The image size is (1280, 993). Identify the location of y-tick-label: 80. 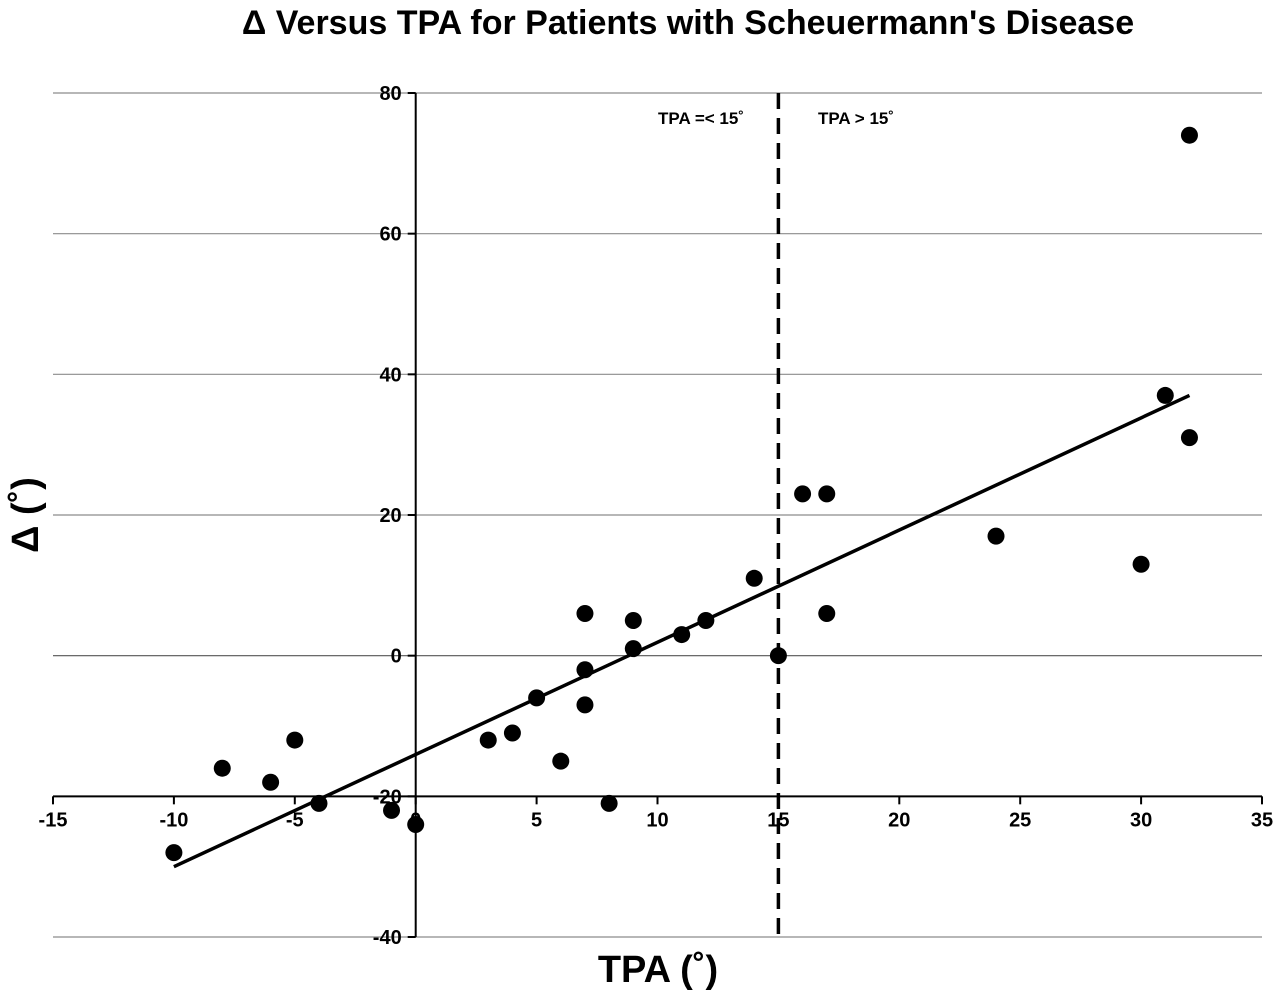
(390, 94).